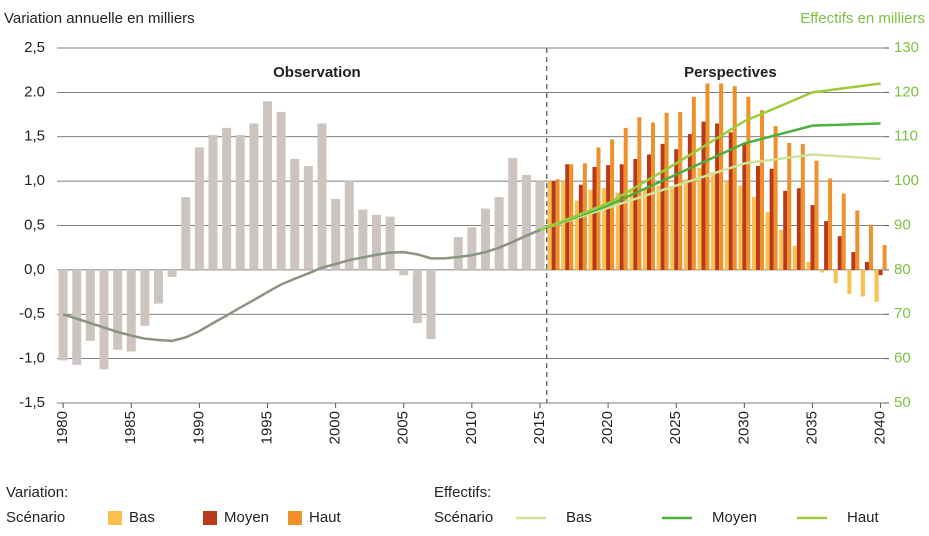 The height and width of the screenshot is (536, 929). Describe the element at coordinates (902, 313) in the screenshot. I see `y2-tick-label: 70` at that location.